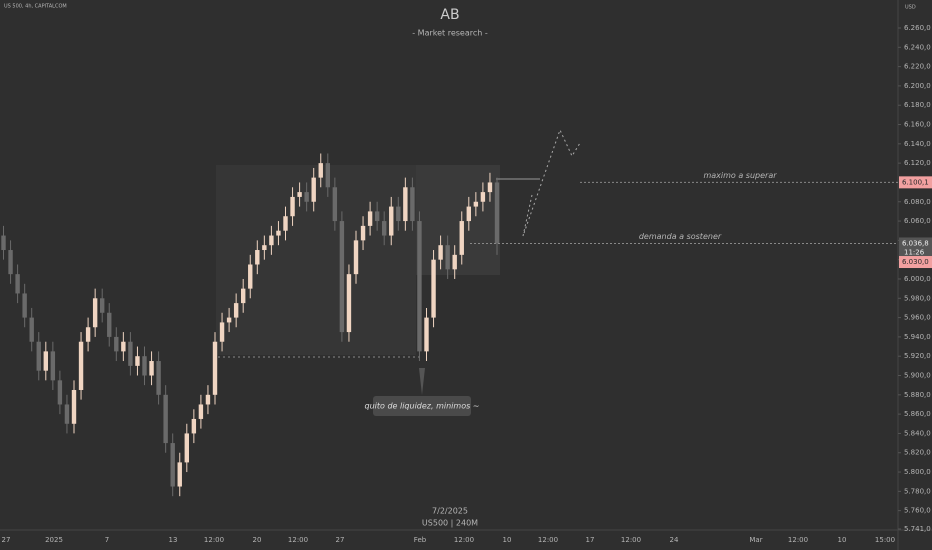  What do you see at coordinates (917, 144) in the screenshot?
I see `y-tick-label: 6.140,0` at bounding box center [917, 144].